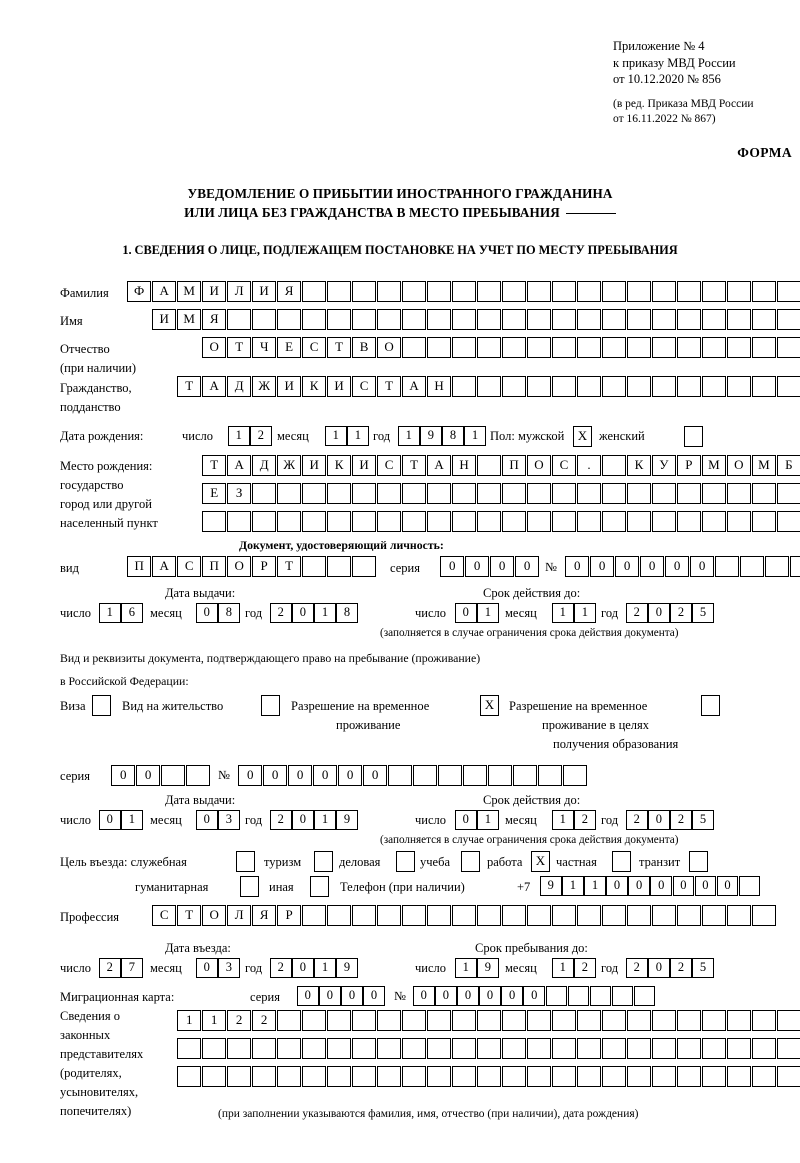 This screenshot has width=800, height=1163. I want to click on char-cell: 8, so click(453, 436).